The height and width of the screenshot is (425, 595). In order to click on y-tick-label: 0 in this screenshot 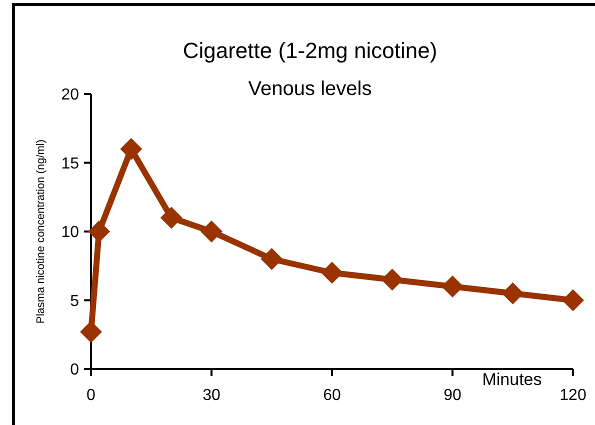, I will do `click(75, 370)`.